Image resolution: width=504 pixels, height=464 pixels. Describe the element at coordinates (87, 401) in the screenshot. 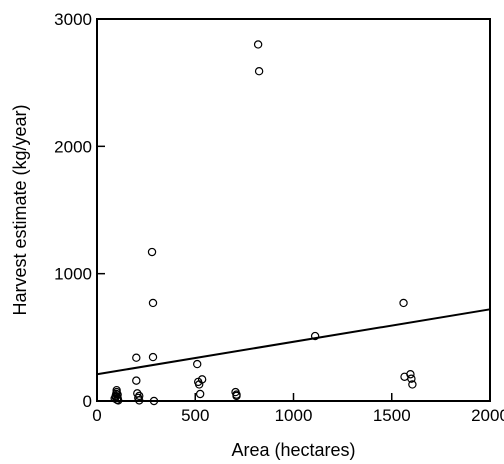

I see `y-tick-label: 0` at that location.